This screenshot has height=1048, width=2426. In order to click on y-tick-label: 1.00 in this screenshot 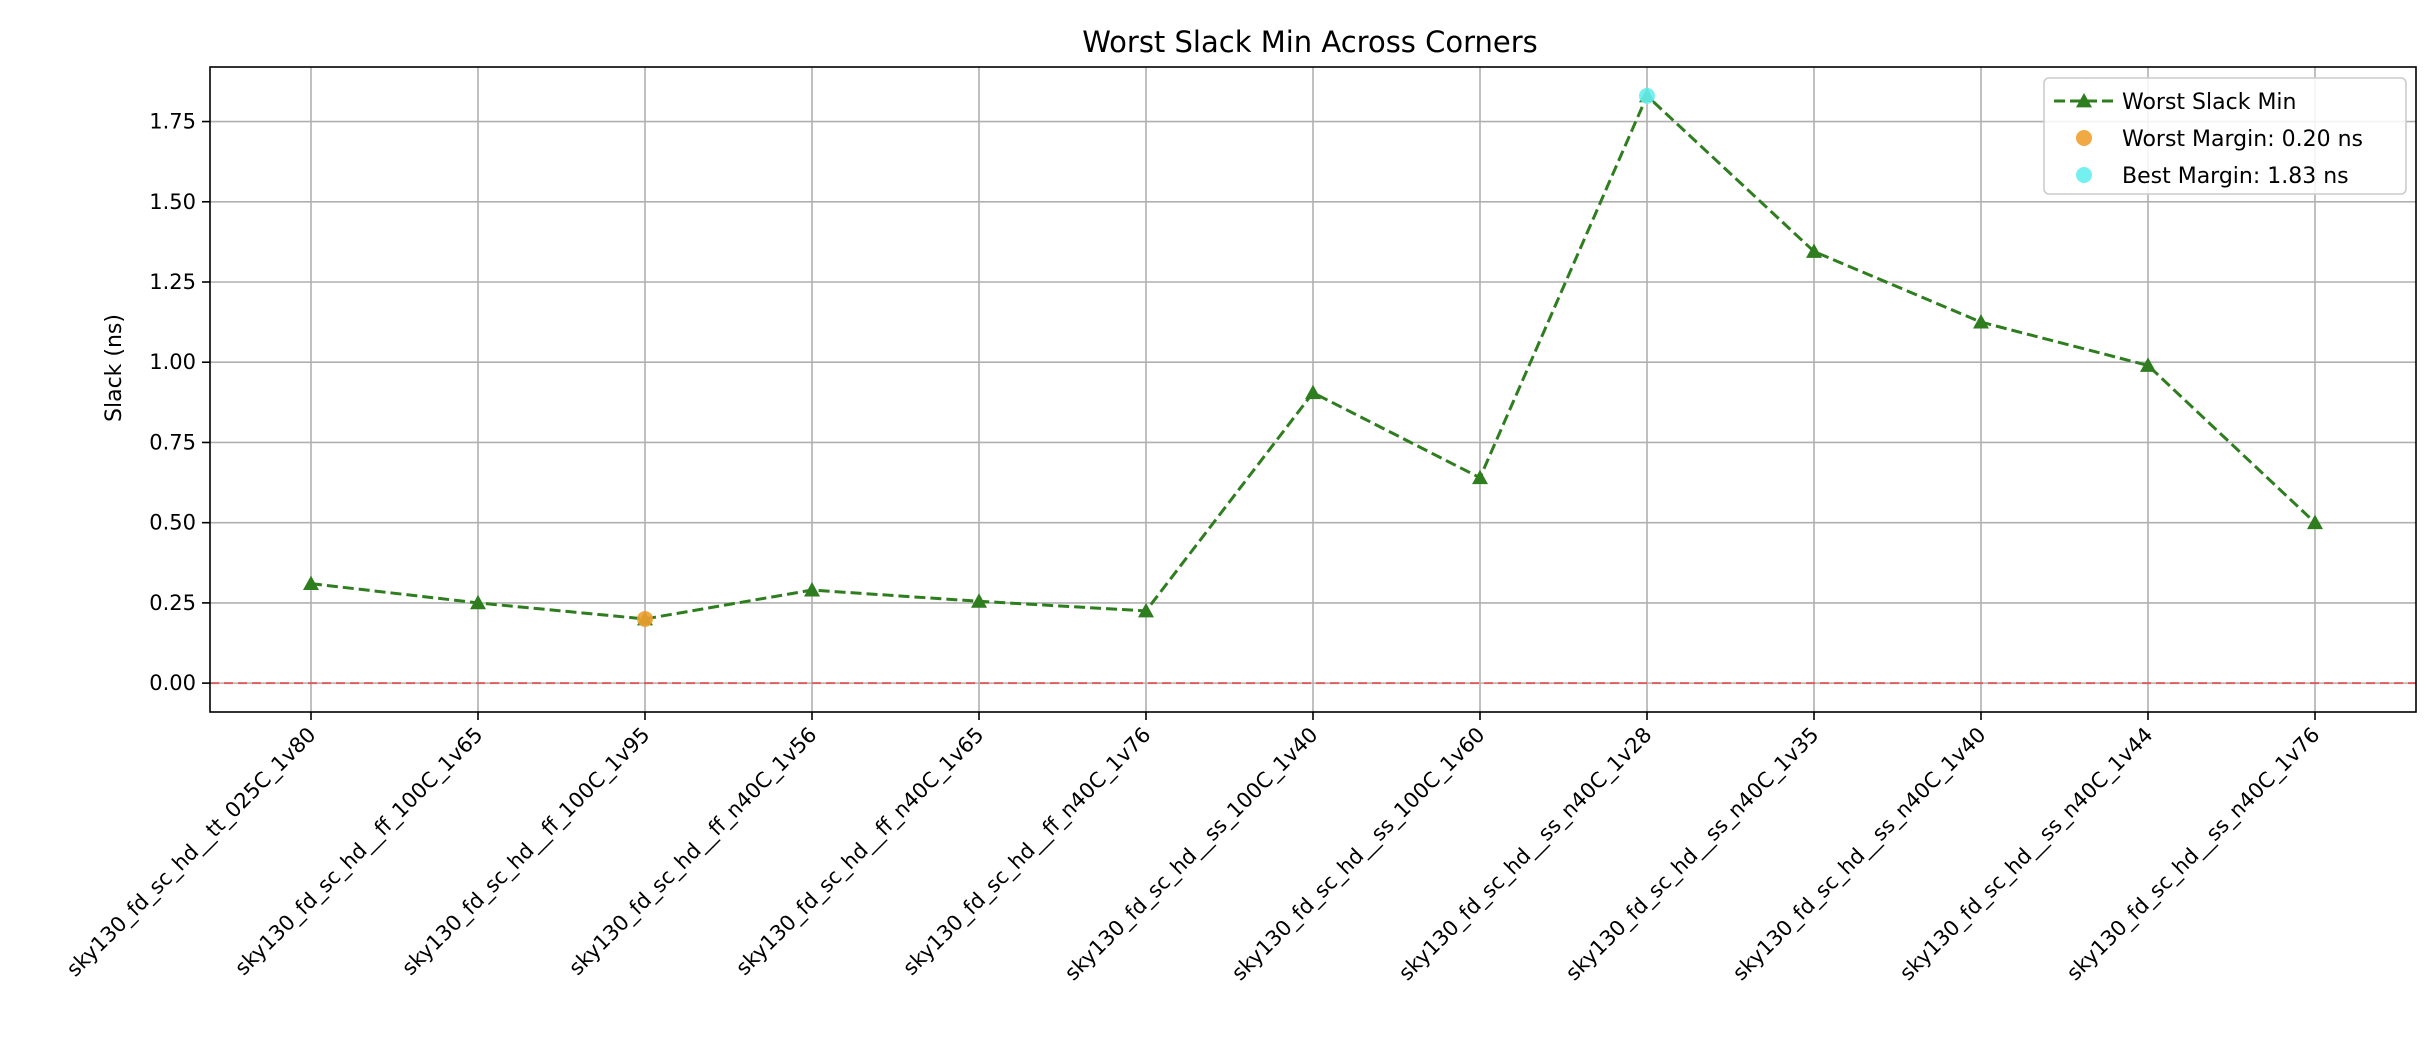, I will do `click(172, 362)`.